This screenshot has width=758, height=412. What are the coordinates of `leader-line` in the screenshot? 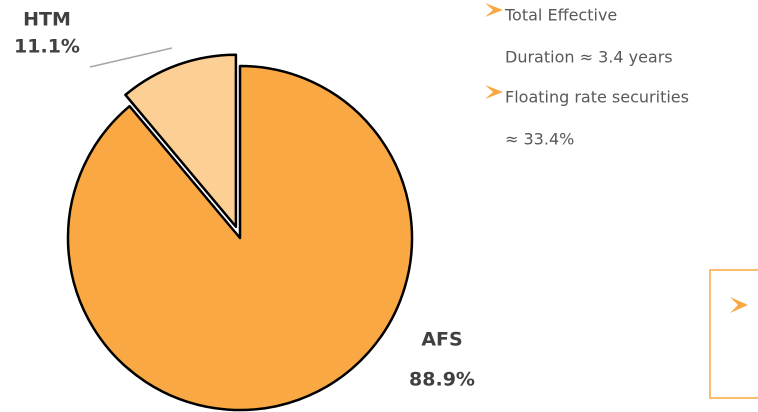 It's located at (131, 57).